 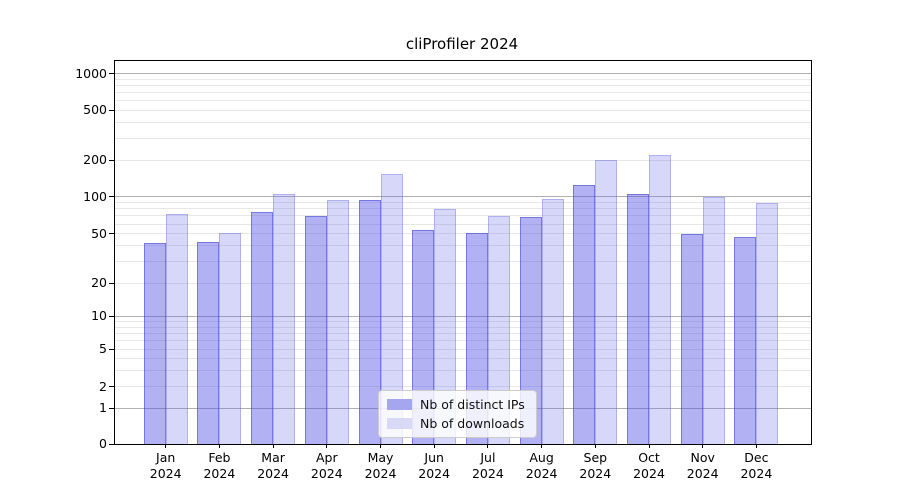 I want to click on legend-swatch-distinct-ips, so click(x=399, y=404).